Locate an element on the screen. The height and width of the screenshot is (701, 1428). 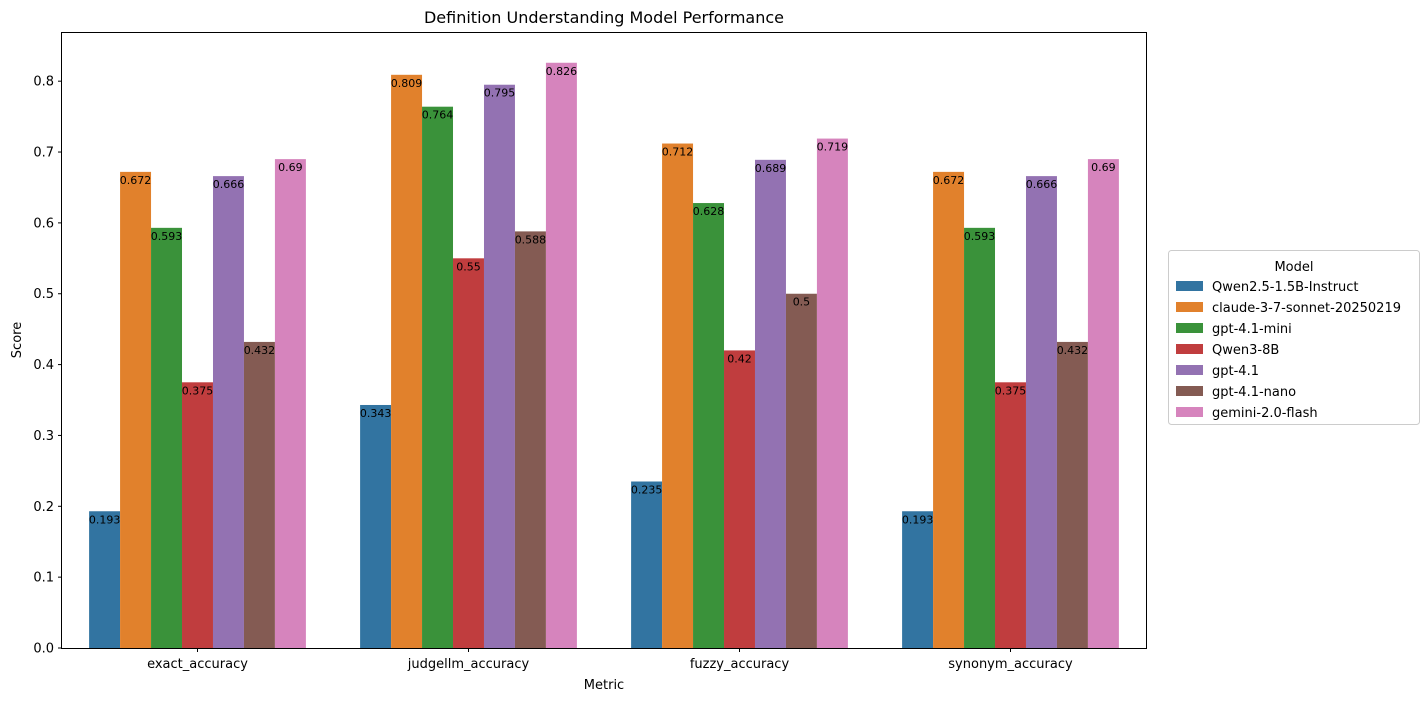
data-label: 0.712 is located at coordinates (678, 152).